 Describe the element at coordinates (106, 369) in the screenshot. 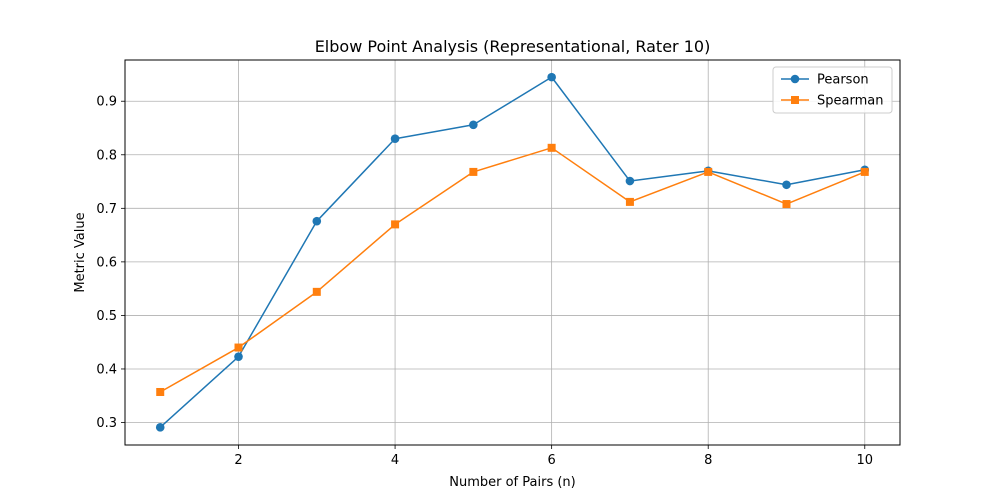

I see `y-tick-label: 0.4` at that location.